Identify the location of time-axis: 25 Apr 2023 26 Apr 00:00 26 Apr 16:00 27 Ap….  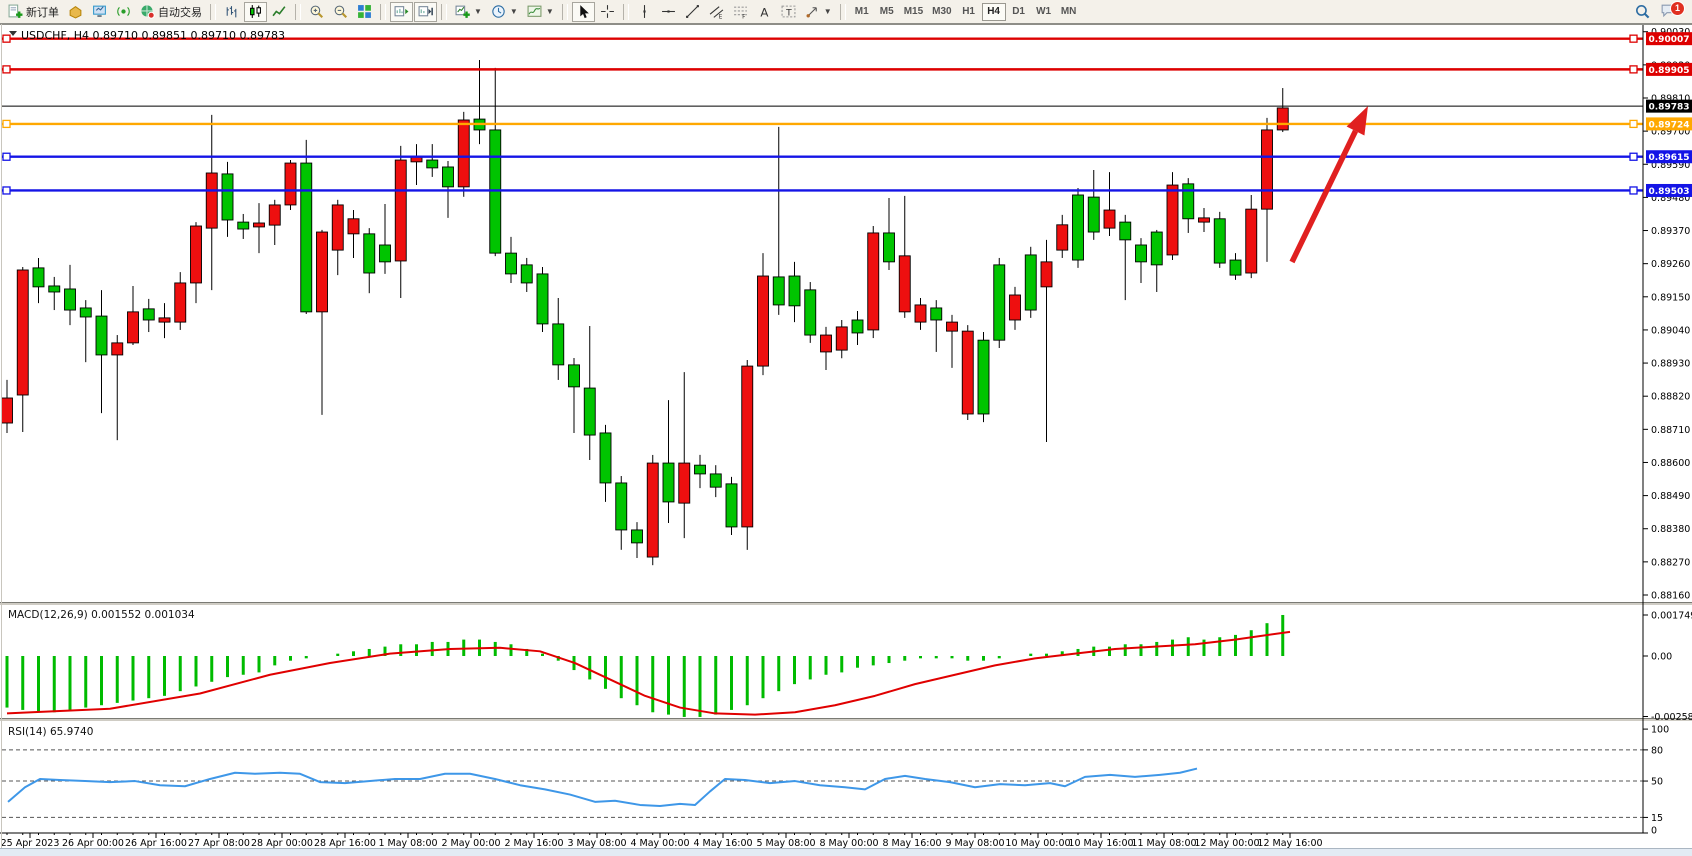
(662, 841).